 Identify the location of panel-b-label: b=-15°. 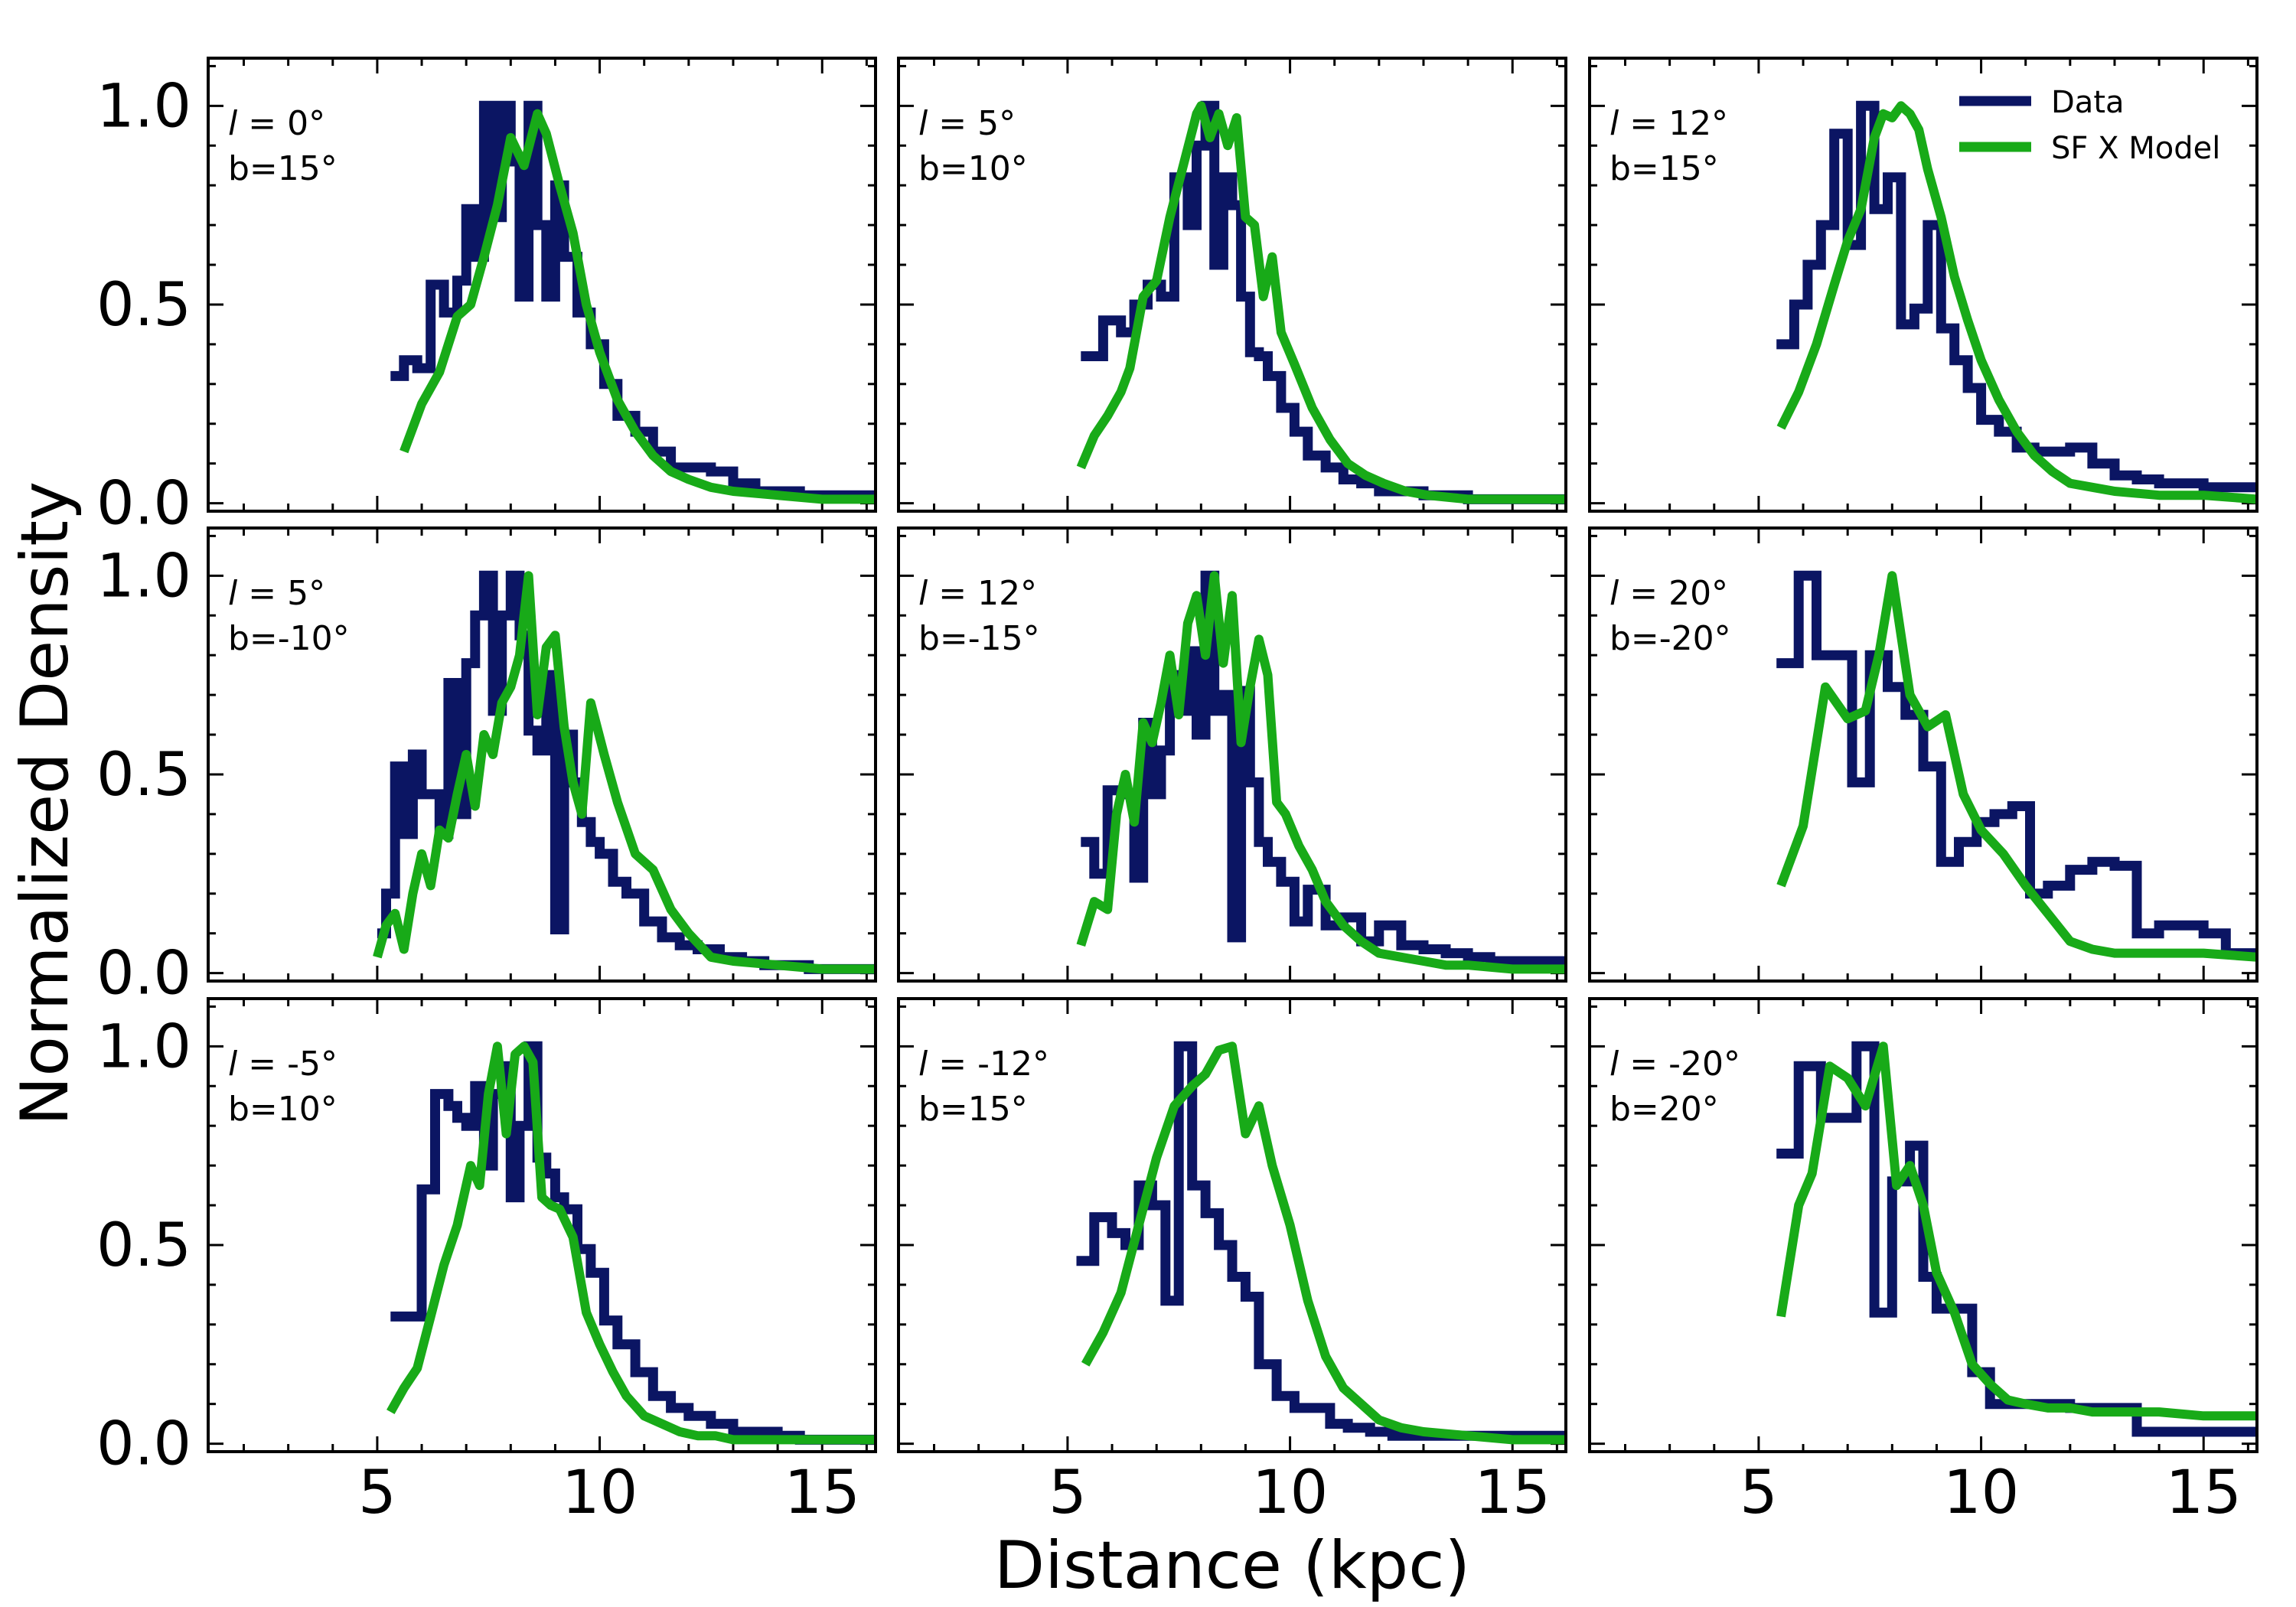
(979, 638).